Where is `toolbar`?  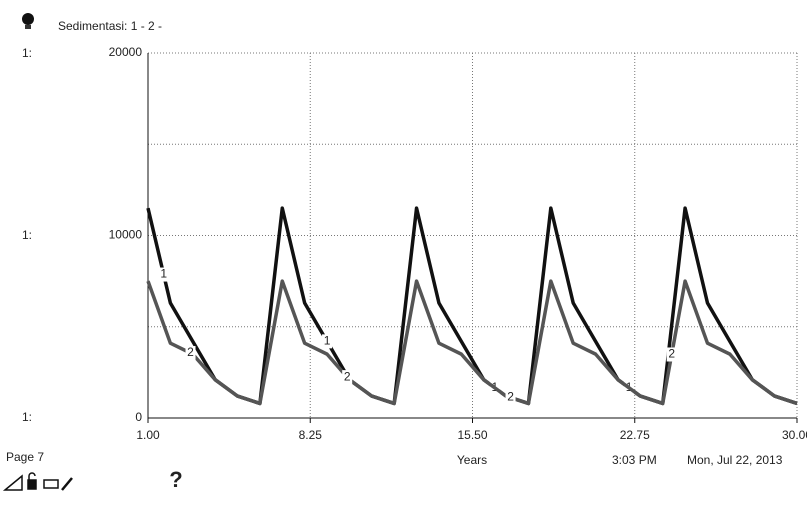 toolbar is located at coordinates (37, 481).